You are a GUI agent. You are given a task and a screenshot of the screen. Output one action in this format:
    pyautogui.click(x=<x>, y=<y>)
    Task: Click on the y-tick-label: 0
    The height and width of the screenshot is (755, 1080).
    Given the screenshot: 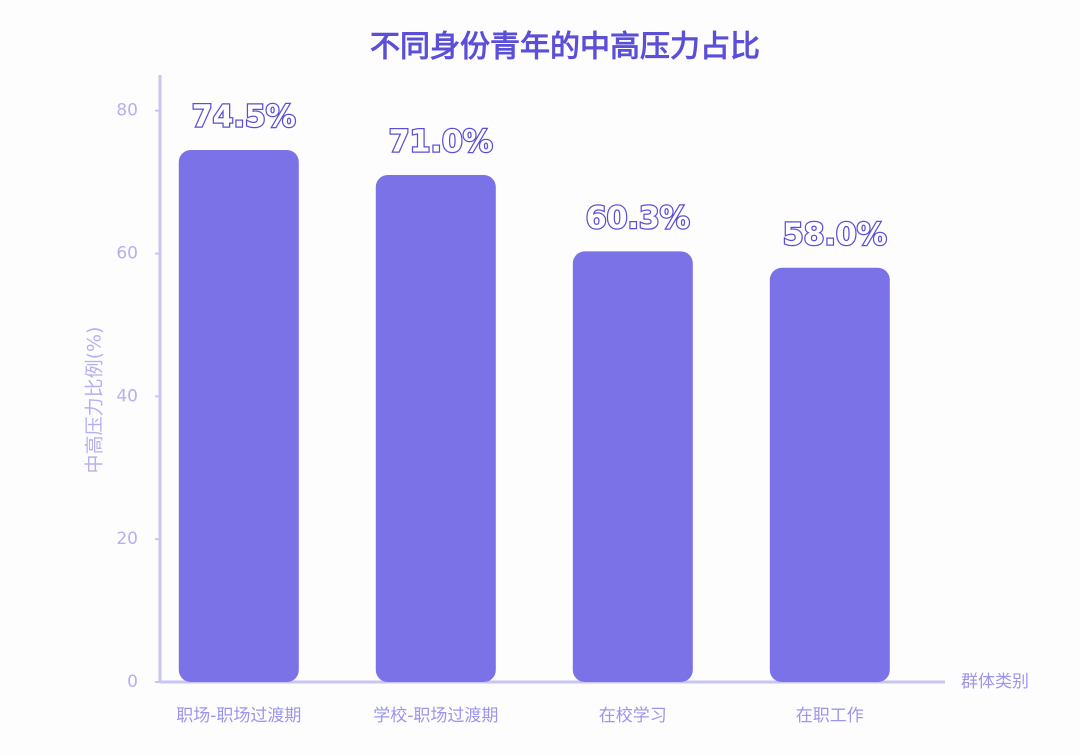 What is the action you would take?
    pyautogui.click(x=132, y=682)
    